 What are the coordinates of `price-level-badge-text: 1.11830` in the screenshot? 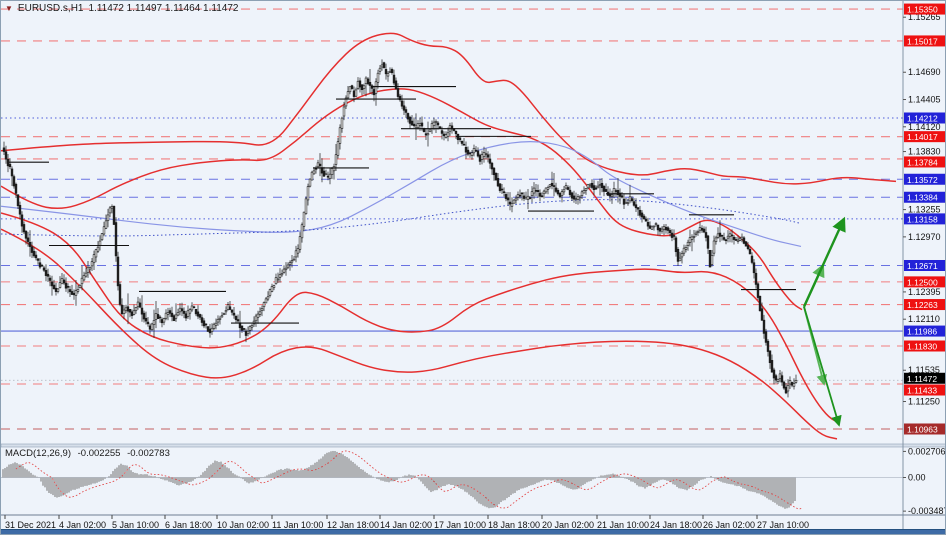 It's located at (922, 347).